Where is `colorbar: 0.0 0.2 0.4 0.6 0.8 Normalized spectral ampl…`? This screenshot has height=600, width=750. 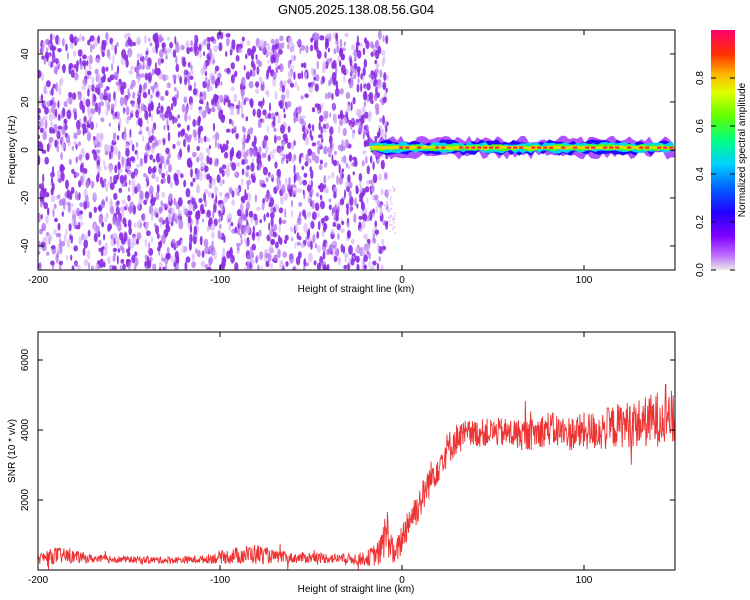 colorbar: 0.0 0.2 0.4 0.6 0.8 Normalized spectral ampl… is located at coordinates (721, 153).